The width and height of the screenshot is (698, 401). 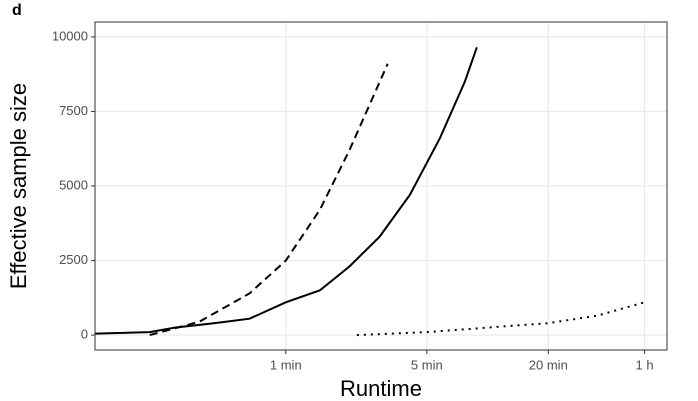 What do you see at coordinates (381, 388) in the screenshot?
I see `x-axis-title: Runtime` at bounding box center [381, 388].